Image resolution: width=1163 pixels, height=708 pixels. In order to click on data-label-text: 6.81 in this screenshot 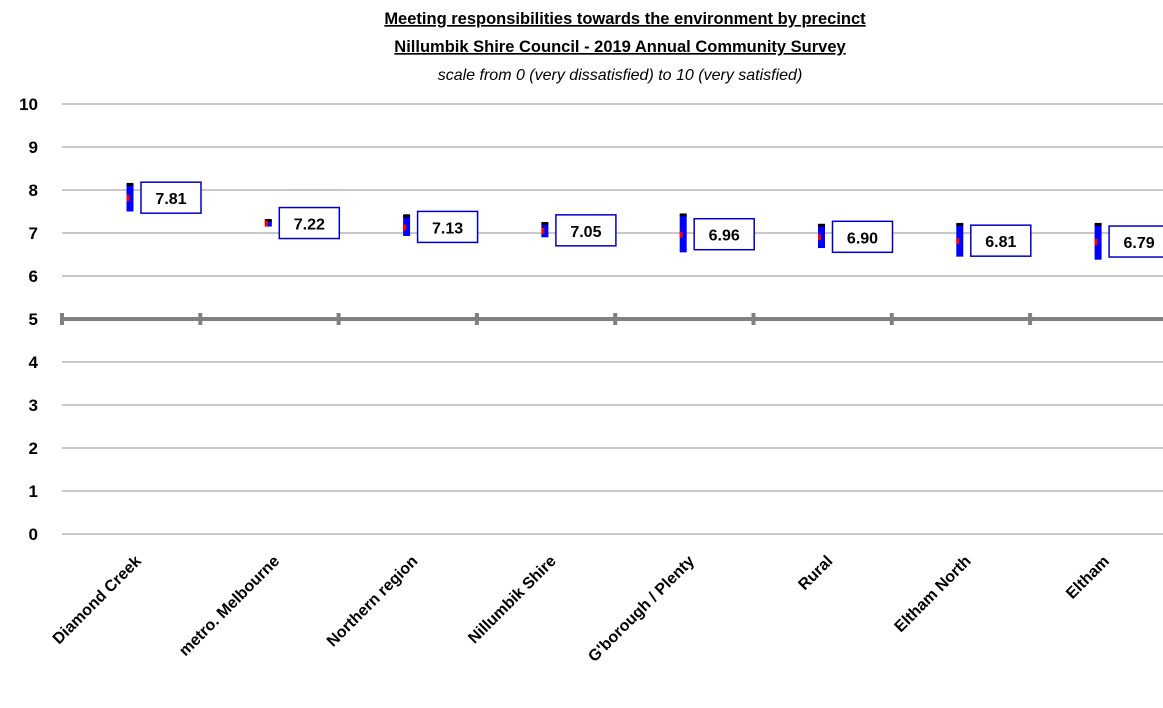, I will do `click(1000, 242)`.